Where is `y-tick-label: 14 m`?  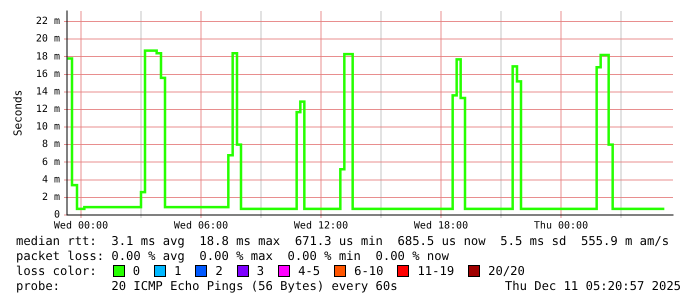
y-tick-label: 14 m is located at coordinates (48, 92).